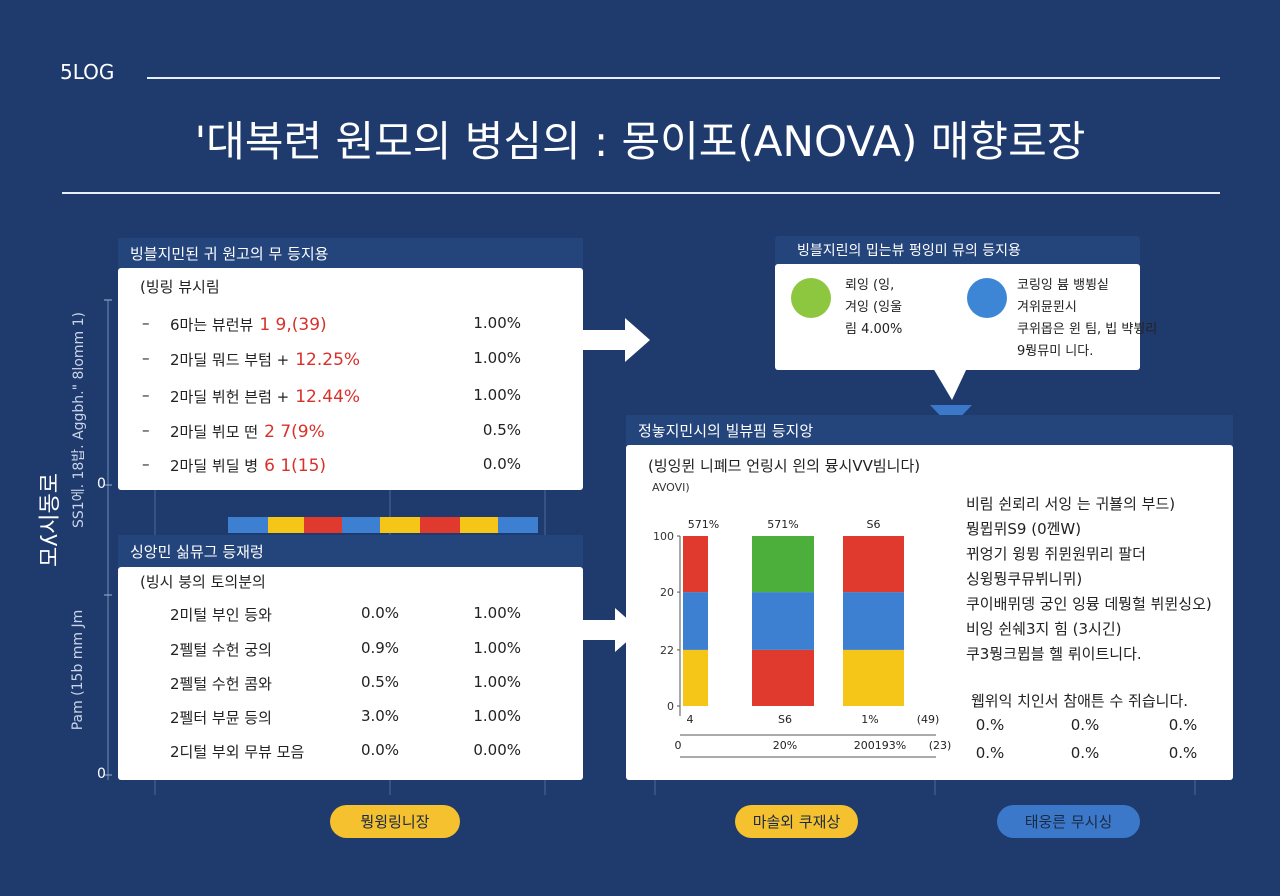 This screenshot has height=896, width=1280. What do you see at coordinates (101, 774) in the screenshot?
I see `axis-zero: 0` at bounding box center [101, 774].